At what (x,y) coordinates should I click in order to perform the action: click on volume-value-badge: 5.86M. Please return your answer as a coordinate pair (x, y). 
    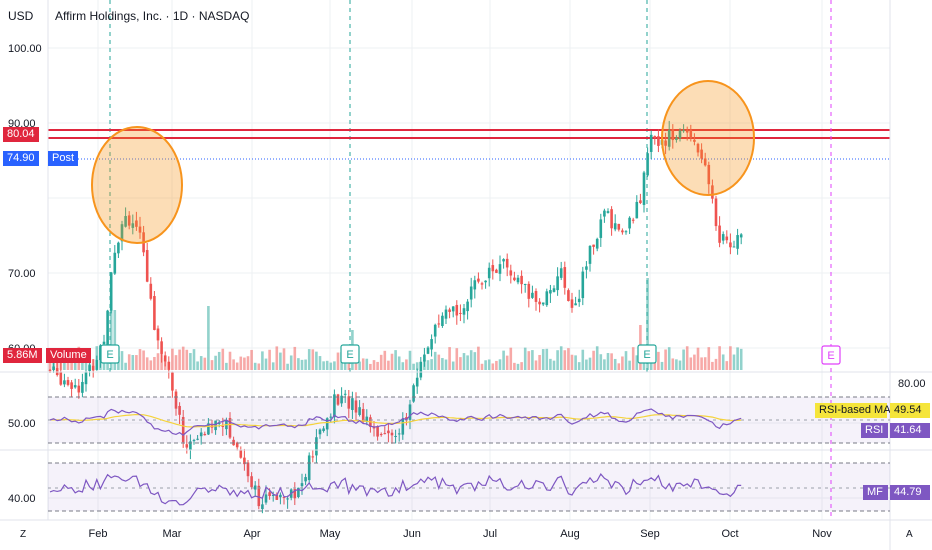
    Looking at the image, I should click on (22, 355).